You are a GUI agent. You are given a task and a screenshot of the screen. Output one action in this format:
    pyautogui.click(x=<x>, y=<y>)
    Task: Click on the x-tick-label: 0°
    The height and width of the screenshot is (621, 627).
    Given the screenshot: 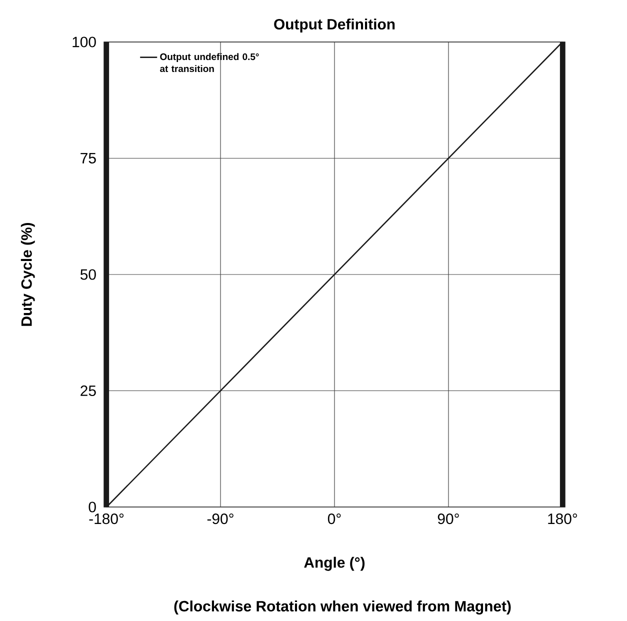 What is the action you would take?
    pyautogui.click(x=334, y=519)
    